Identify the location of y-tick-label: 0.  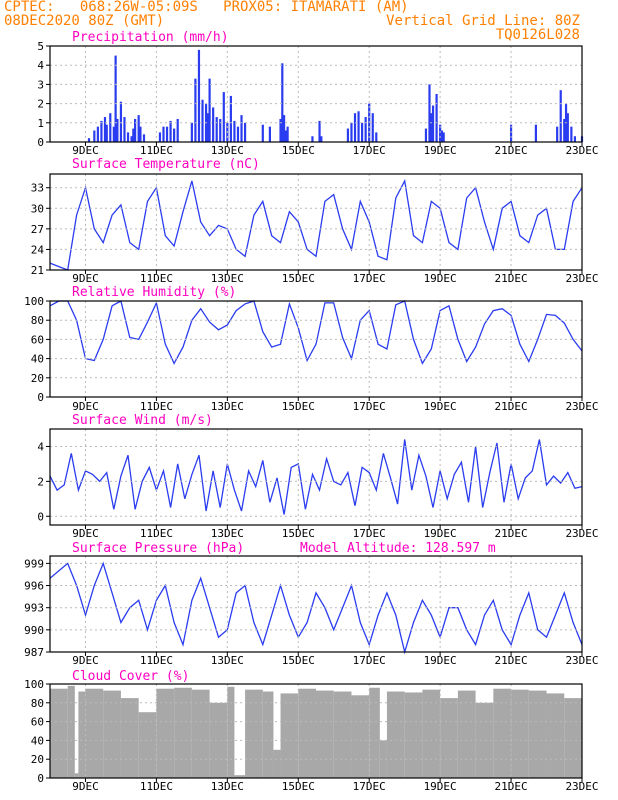
(40, 516).